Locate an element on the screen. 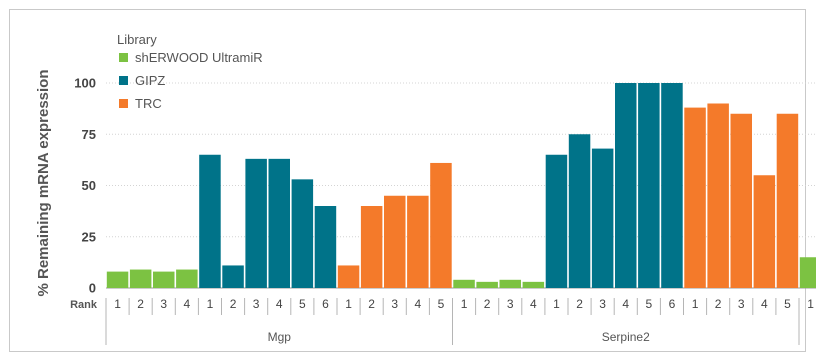 The height and width of the screenshot is (362, 816). legend-swatch-trc is located at coordinates (123, 103).